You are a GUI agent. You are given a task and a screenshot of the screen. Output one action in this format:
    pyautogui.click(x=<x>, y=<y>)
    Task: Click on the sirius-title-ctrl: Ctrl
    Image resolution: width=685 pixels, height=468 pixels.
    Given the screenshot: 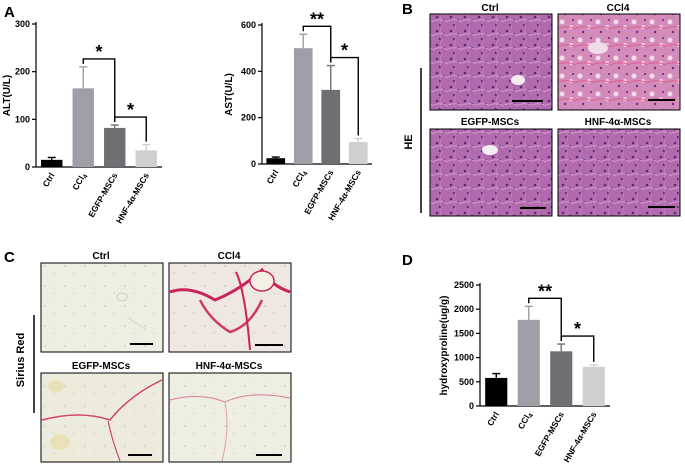 What is the action you would take?
    pyautogui.click(x=100, y=256)
    